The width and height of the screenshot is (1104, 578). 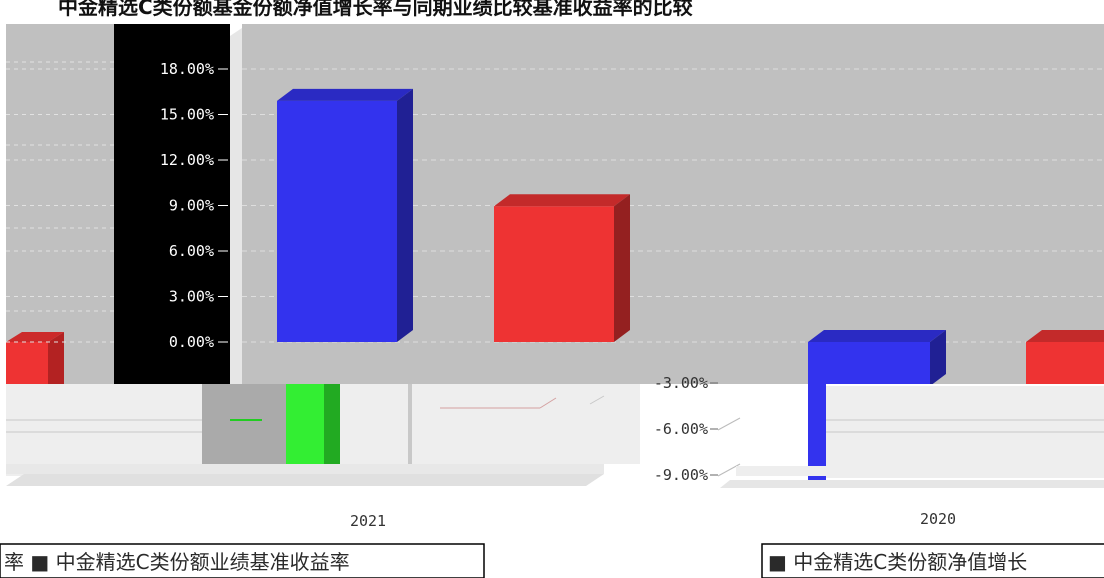 What do you see at coordinates (562, 268) in the screenshot?
I see `bar-2021-benchmark` at bounding box center [562, 268].